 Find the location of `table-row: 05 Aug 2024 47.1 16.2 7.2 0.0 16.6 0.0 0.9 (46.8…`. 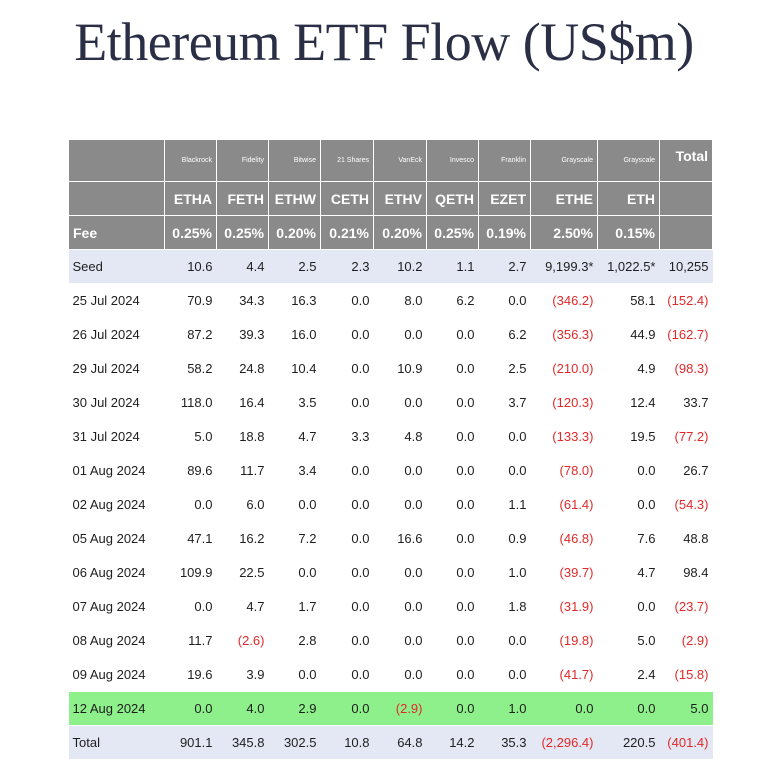

table-row: 05 Aug 2024 47.1 16.2 7.2 0.0 16.6 0.0 0.9 (46.8… is located at coordinates (390, 538).